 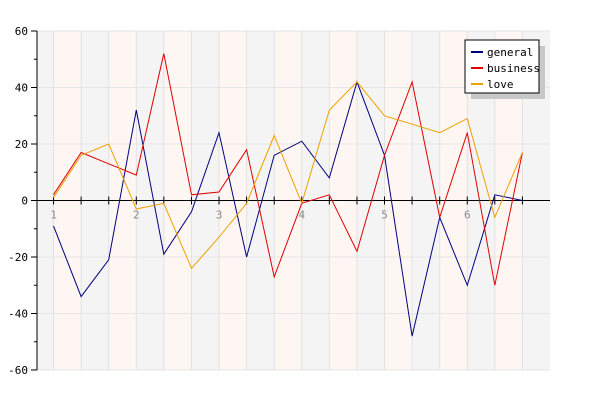 I want to click on y-tick-label: -20, so click(x=18, y=257).